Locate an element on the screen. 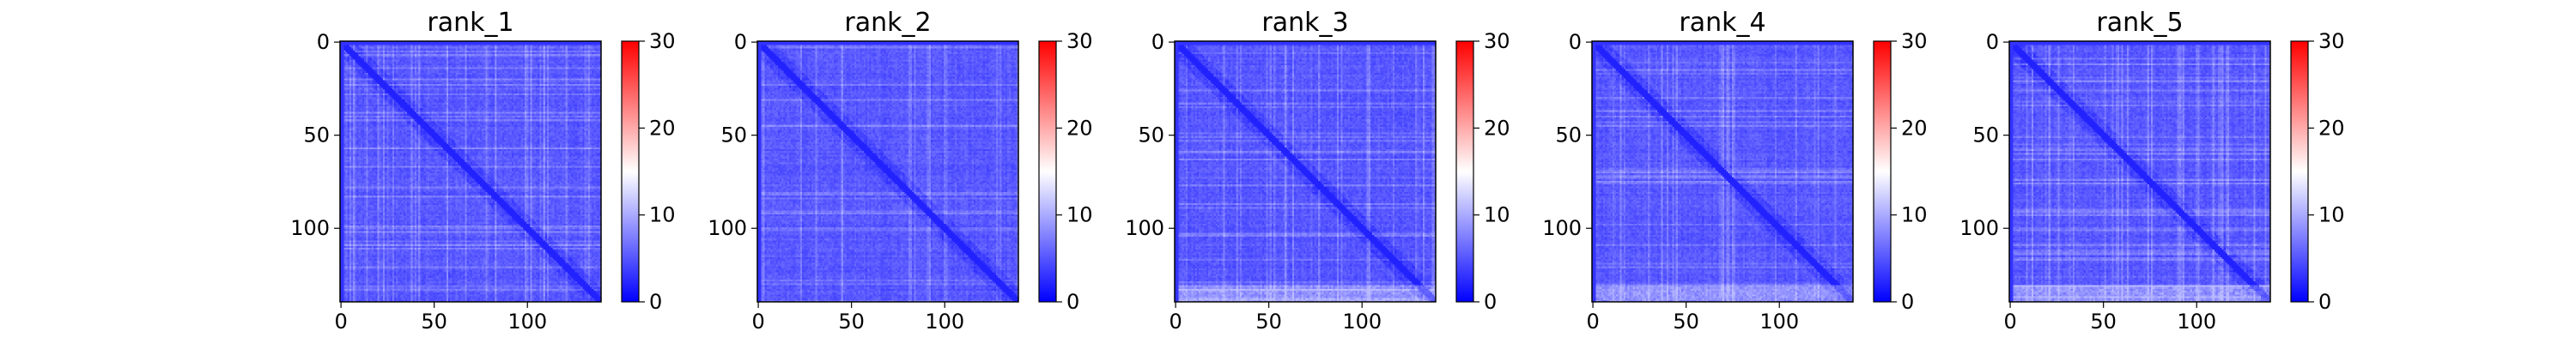 The height and width of the screenshot is (343, 2576). panel-title: rank_1 is located at coordinates (470, 23).